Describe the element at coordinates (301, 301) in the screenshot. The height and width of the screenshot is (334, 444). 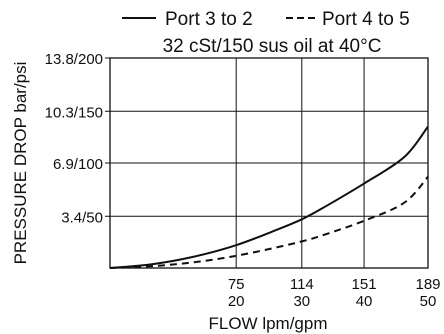
I see `x-tick-label-secondary: 30` at that location.